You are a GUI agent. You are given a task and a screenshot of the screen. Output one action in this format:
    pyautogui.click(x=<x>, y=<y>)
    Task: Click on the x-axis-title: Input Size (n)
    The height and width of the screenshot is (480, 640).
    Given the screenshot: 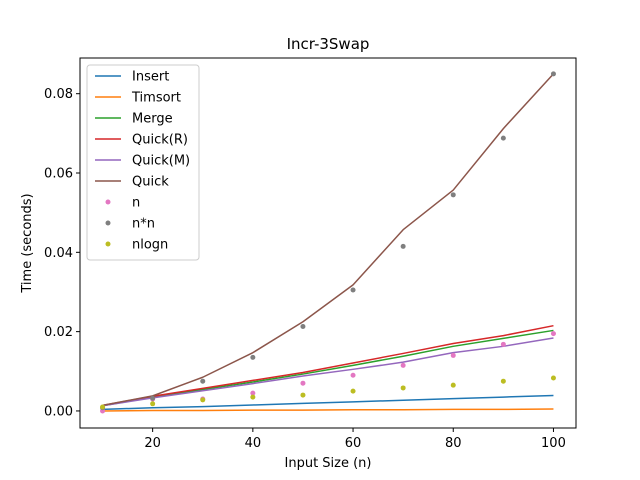 What is the action you would take?
    pyautogui.click(x=328, y=463)
    